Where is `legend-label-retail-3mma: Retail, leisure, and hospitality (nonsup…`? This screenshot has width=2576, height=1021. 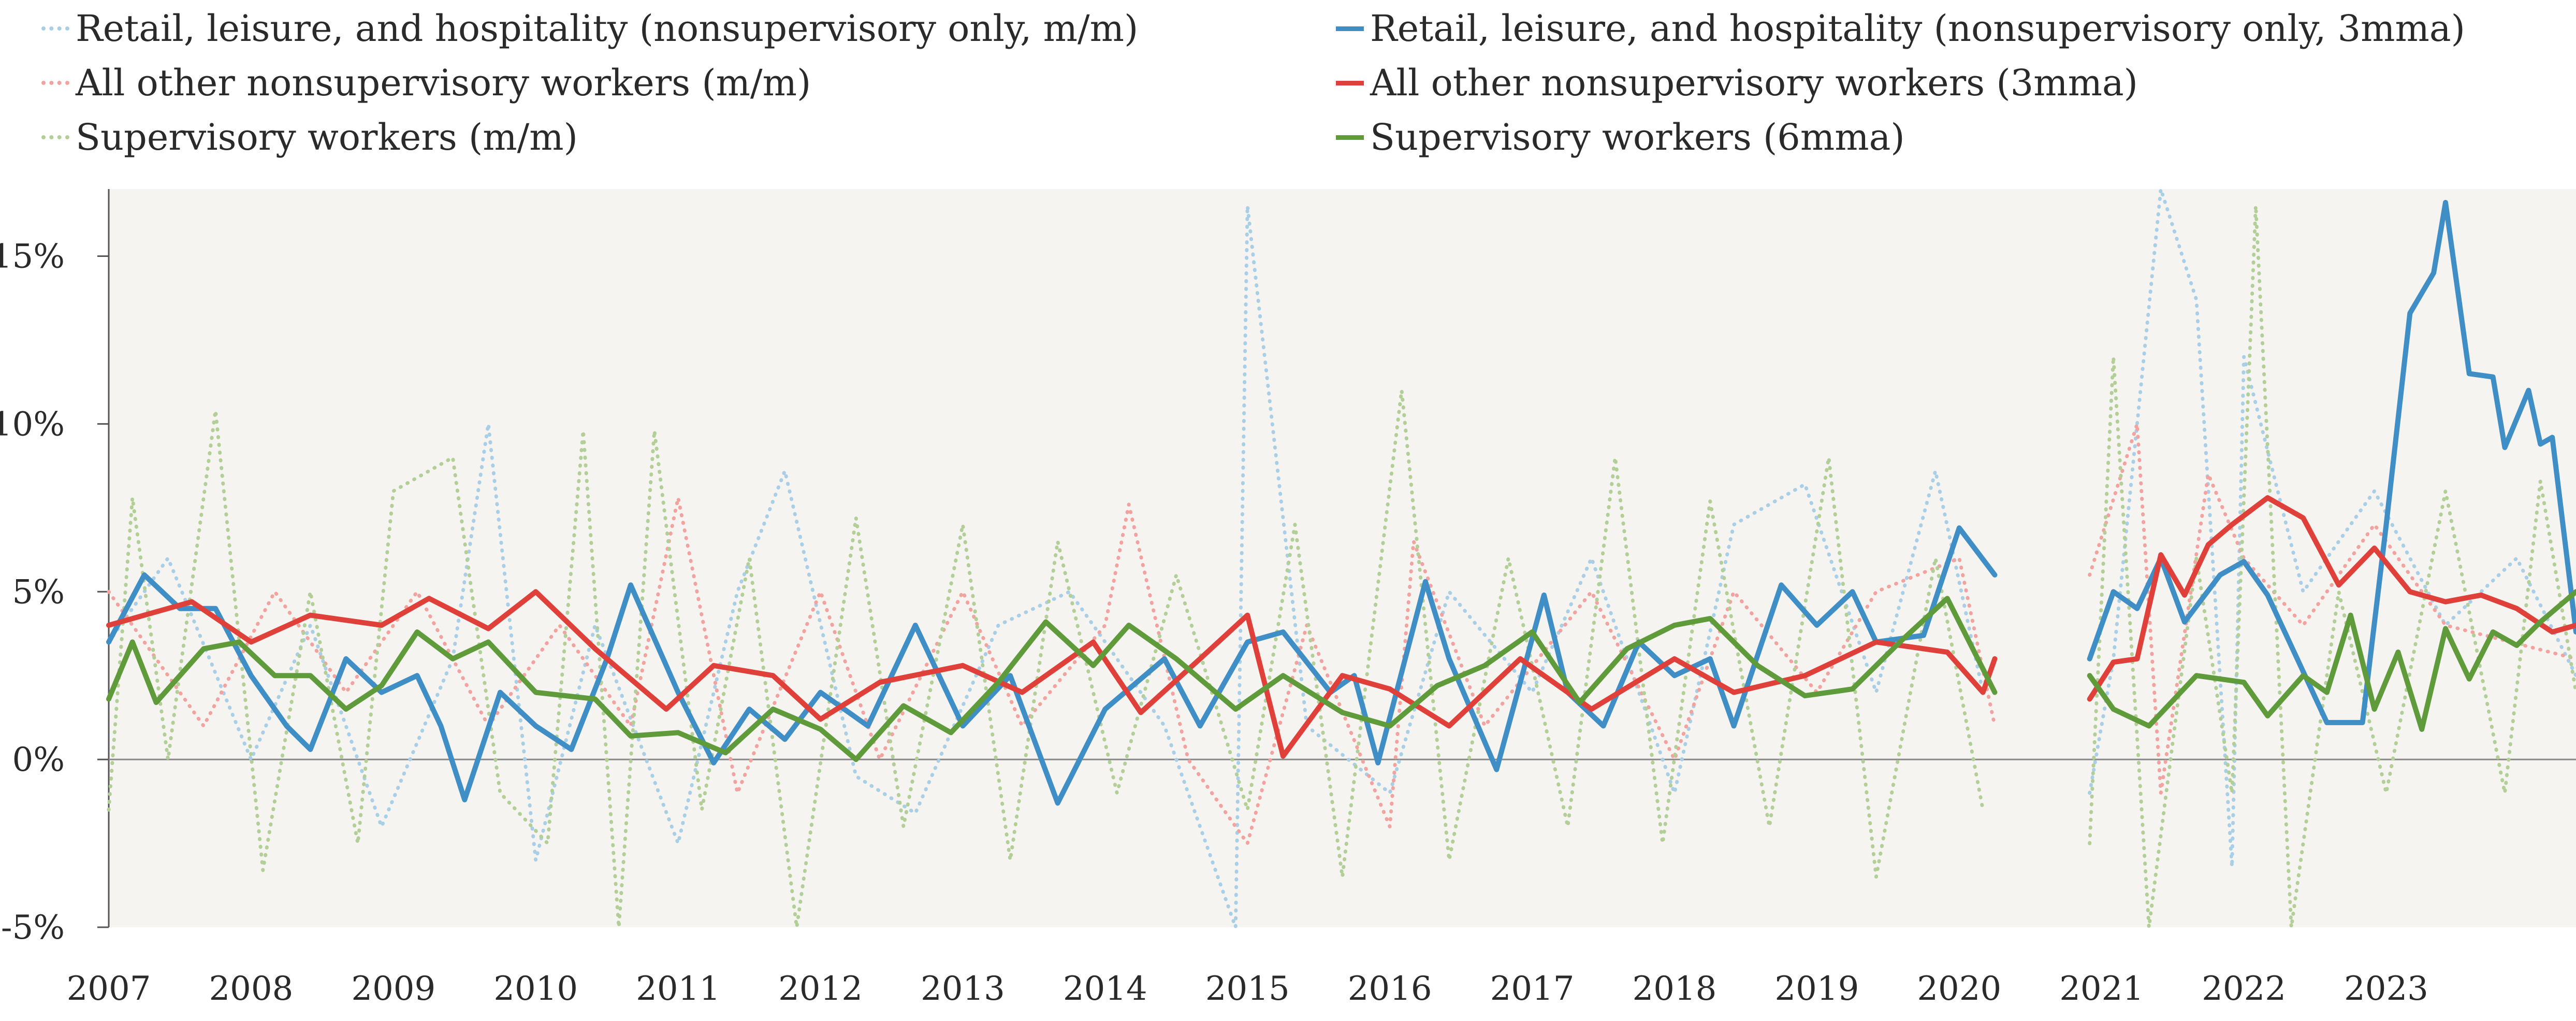 legend-label-retail-3mma: Retail, leisure, and hospitality (nonsup… is located at coordinates (1918, 29).